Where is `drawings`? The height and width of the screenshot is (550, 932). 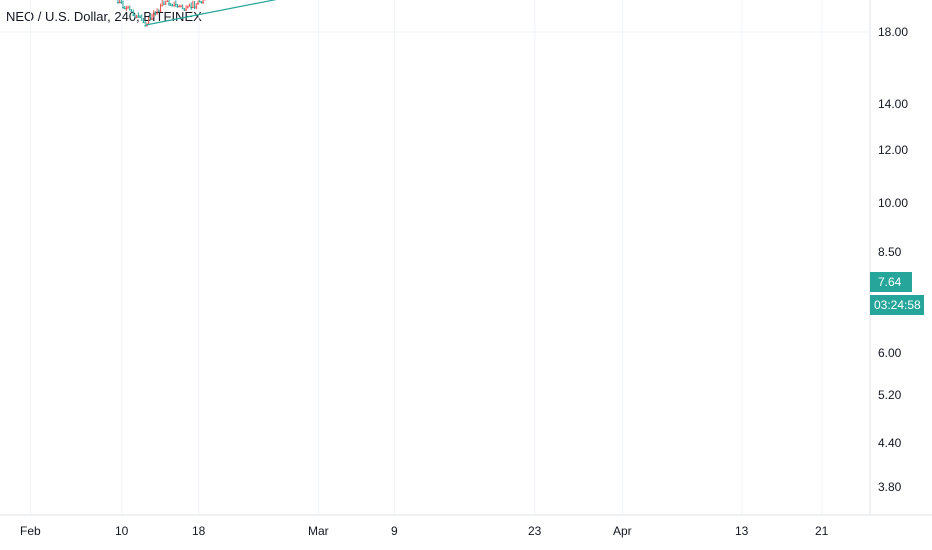
drawings is located at coordinates (498, 13).